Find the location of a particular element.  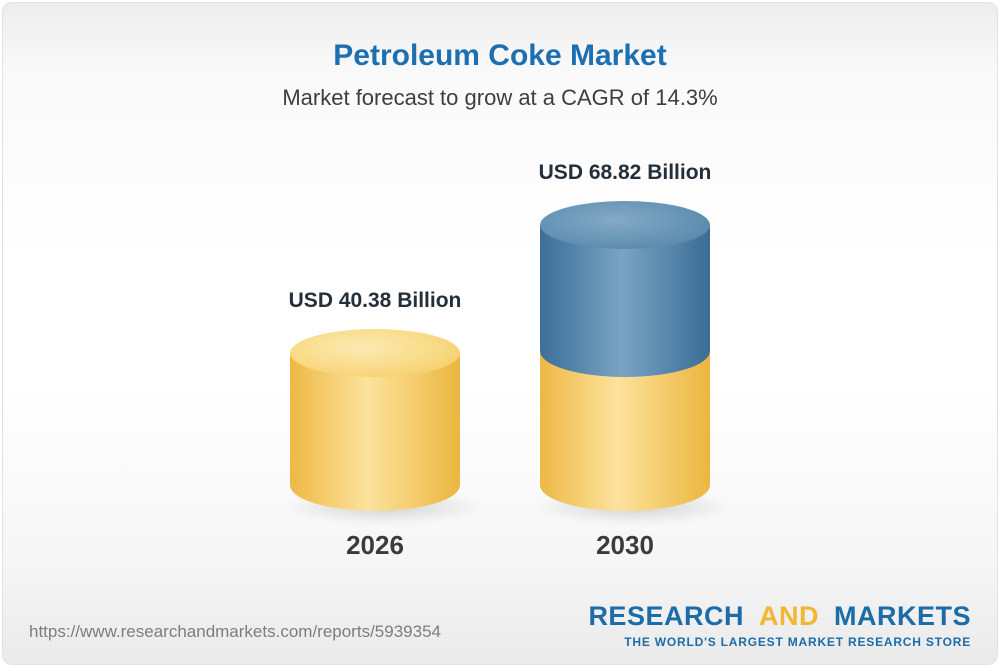

cylinder-2030-top is located at coordinates (625, 225).